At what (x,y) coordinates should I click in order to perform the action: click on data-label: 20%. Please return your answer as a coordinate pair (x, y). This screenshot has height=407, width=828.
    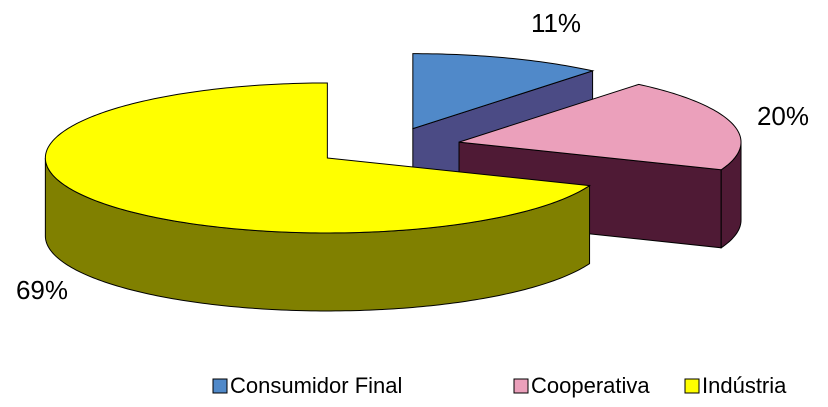
    Looking at the image, I should click on (783, 116).